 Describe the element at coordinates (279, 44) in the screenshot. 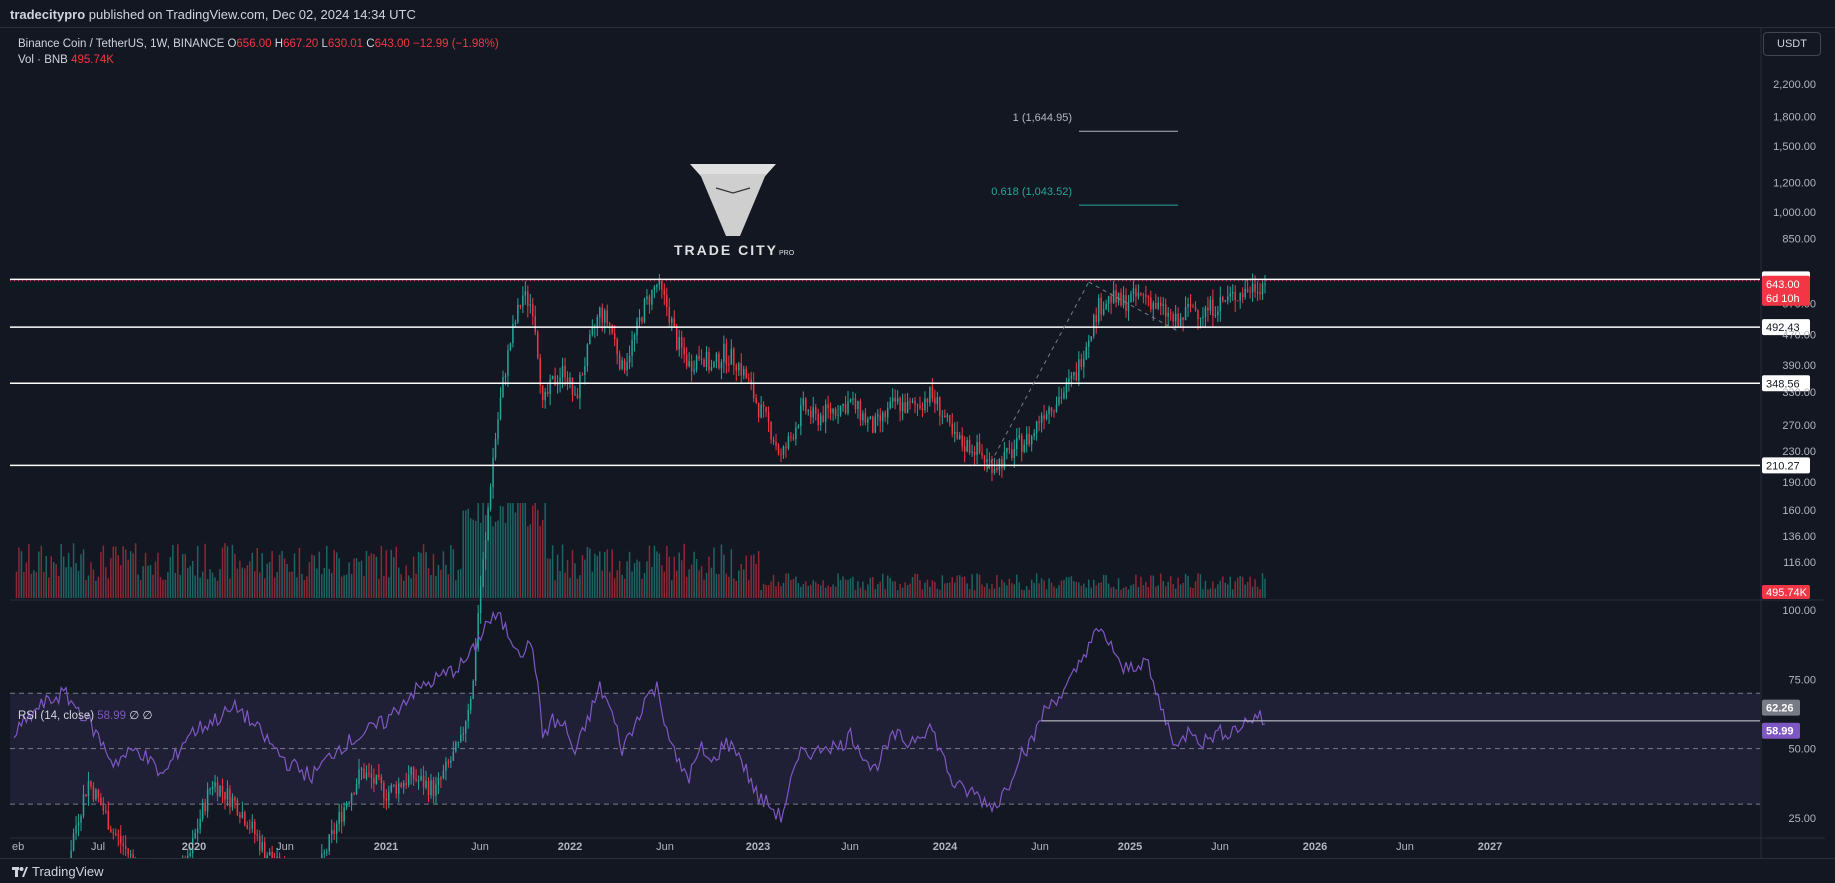

I see `high-label: H` at that location.